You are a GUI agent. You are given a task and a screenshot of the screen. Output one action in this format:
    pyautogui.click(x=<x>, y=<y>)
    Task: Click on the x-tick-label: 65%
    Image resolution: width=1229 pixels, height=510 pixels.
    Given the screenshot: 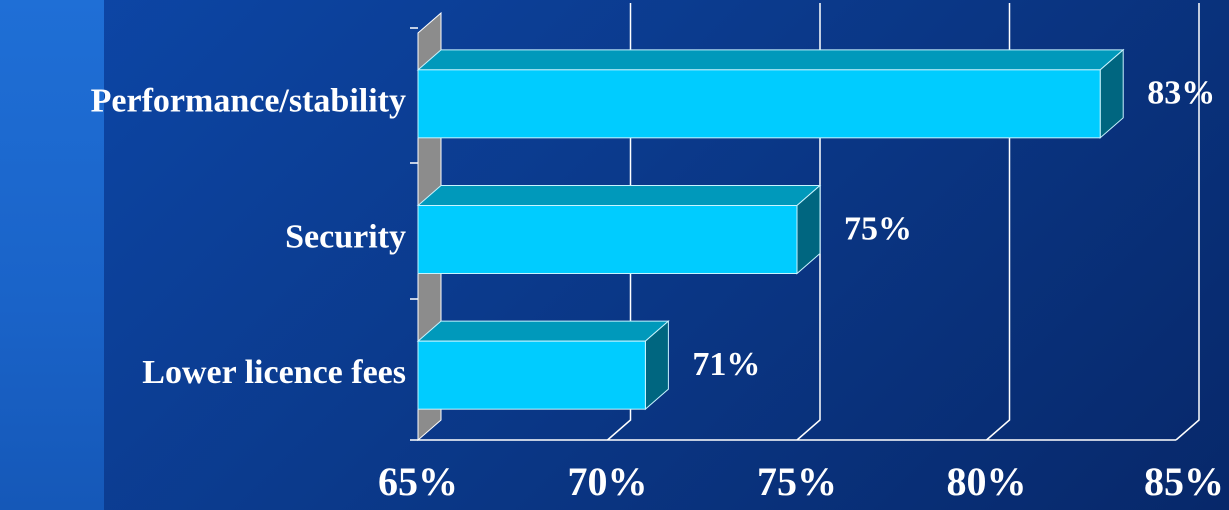 What is the action you would take?
    pyautogui.click(x=418, y=481)
    